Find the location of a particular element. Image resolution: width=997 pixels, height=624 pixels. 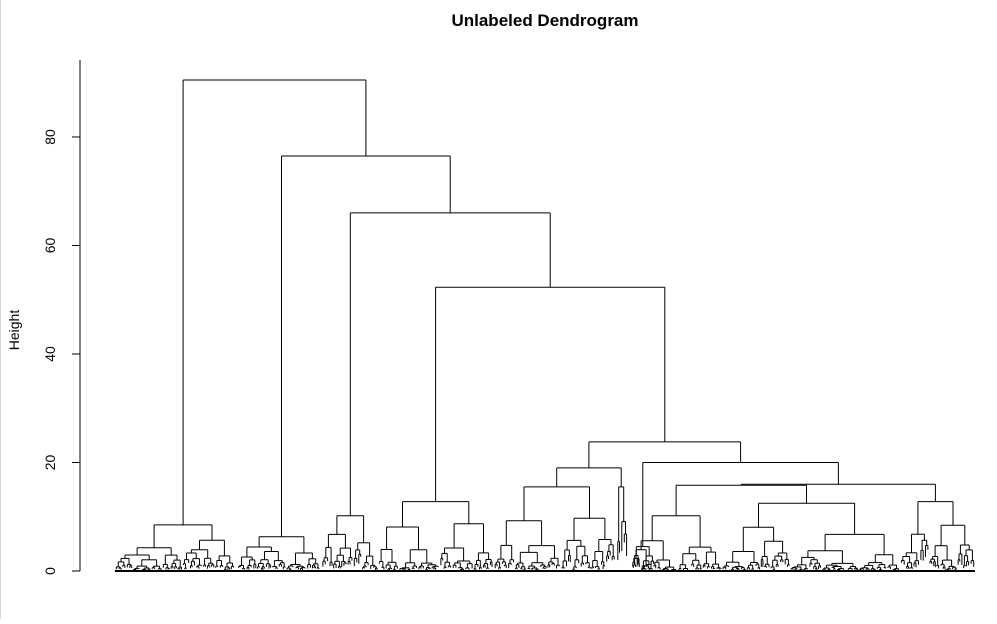

left-border is located at coordinates (0, 309).